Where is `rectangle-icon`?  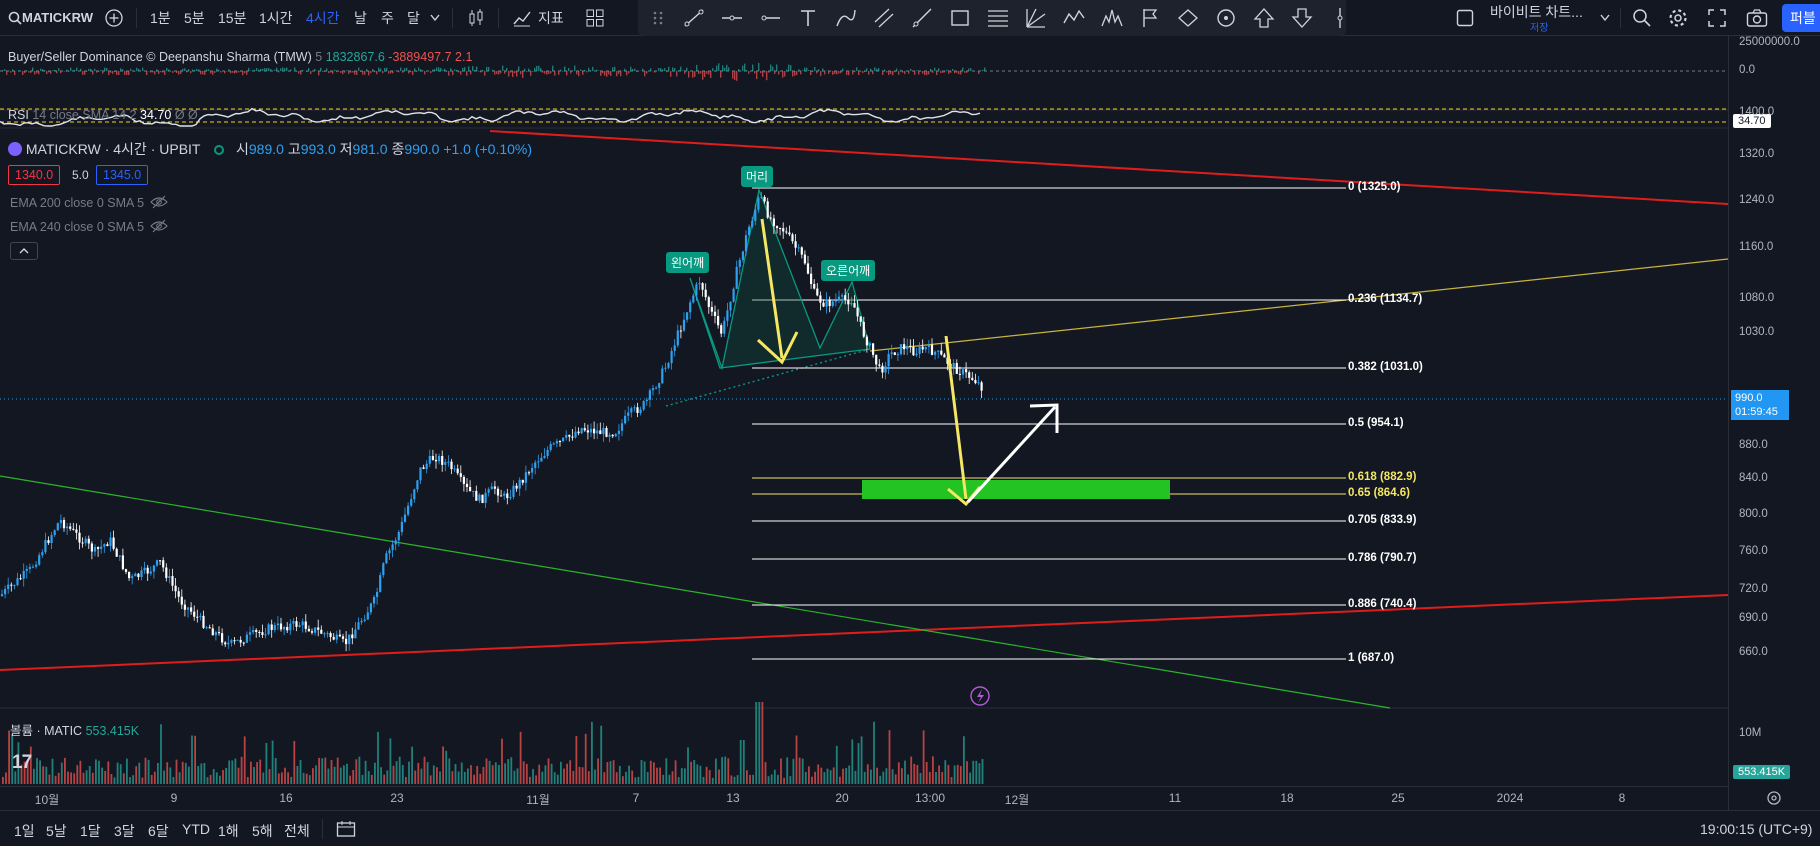
rectangle-icon is located at coordinates (960, 18).